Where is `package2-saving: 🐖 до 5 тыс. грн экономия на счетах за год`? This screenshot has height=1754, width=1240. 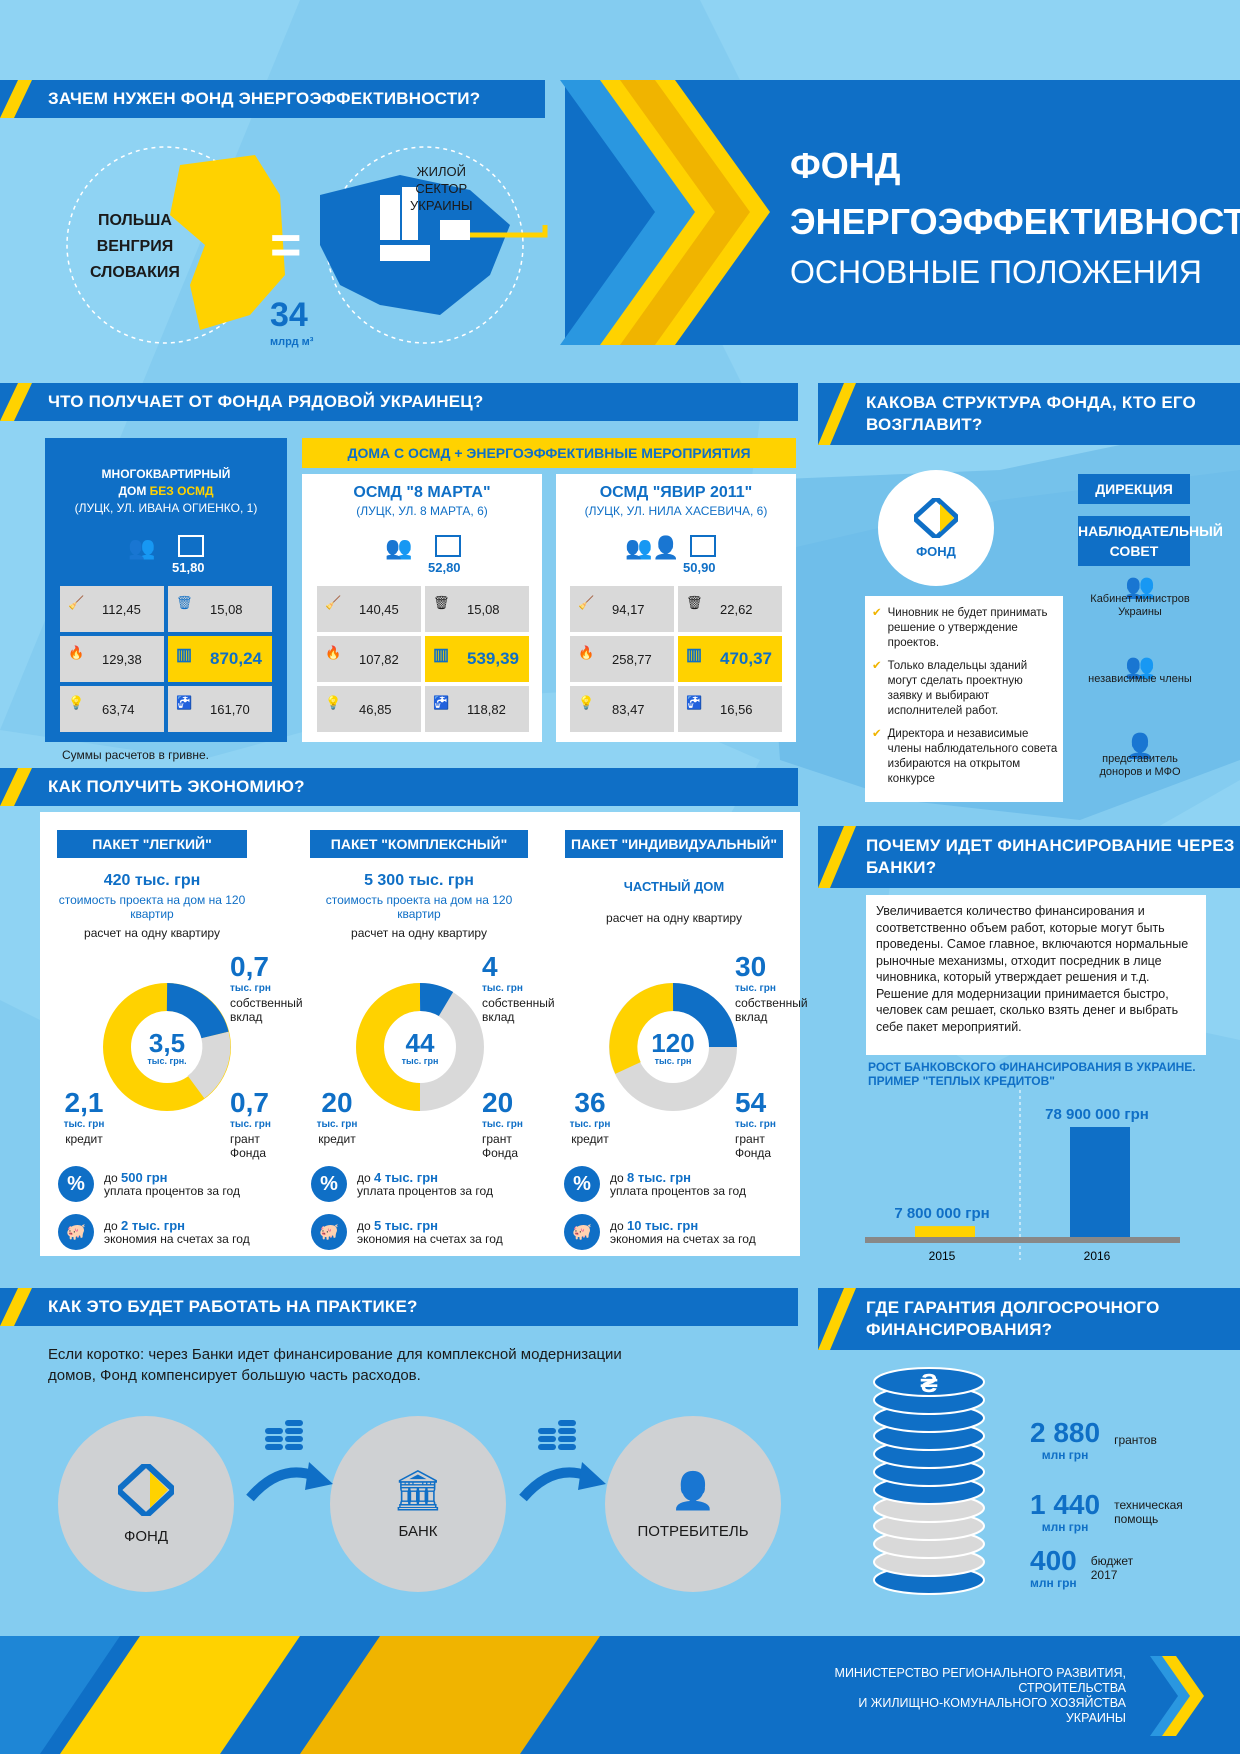 package2-saving: 🐖 до 5 тыс. грн экономия на счетах за год is located at coordinates (407, 1232).